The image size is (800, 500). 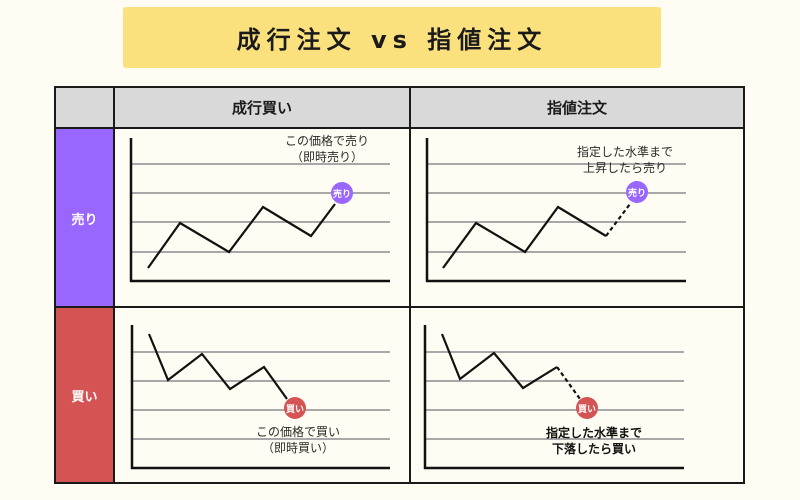 What do you see at coordinates (298, 440) in the screenshot?
I see `note-market-buy: この価格で買い （即時買い）` at bounding box center [298, 440].